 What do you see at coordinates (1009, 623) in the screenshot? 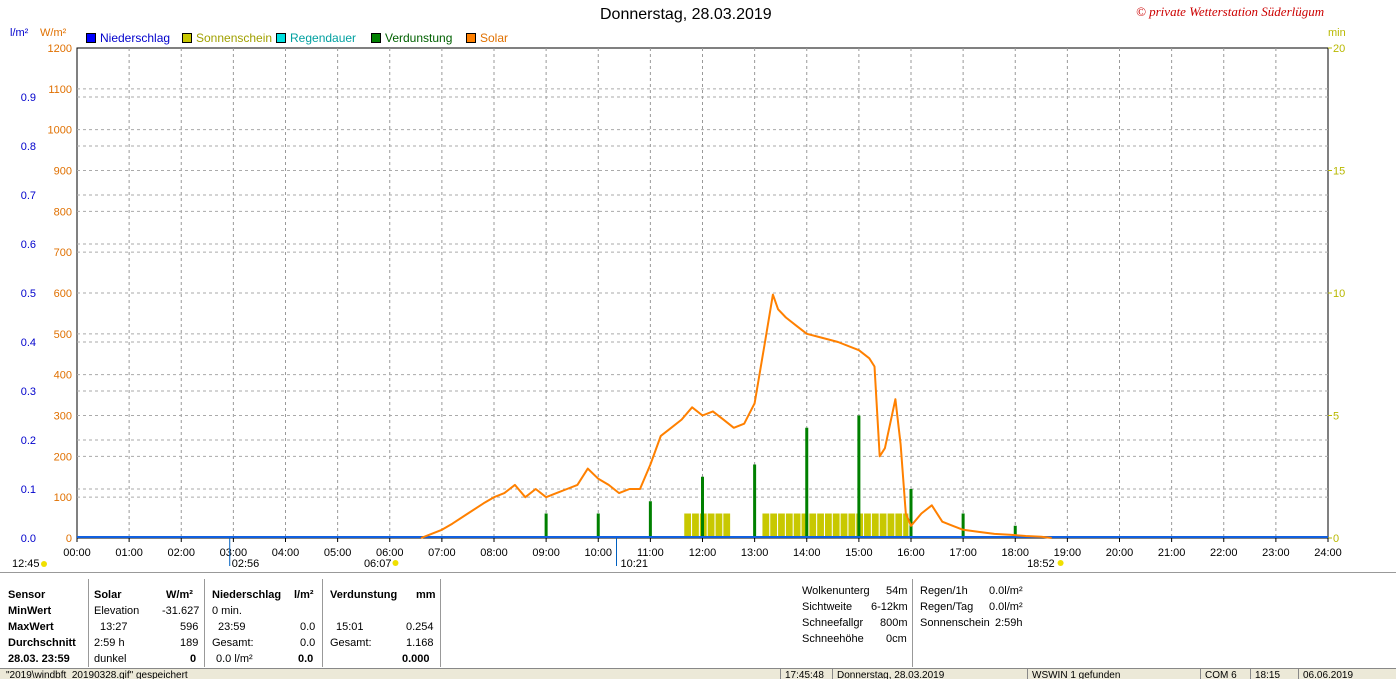
I see `rain-value-sun: 2:59h` at bounding box center [1009, 623].